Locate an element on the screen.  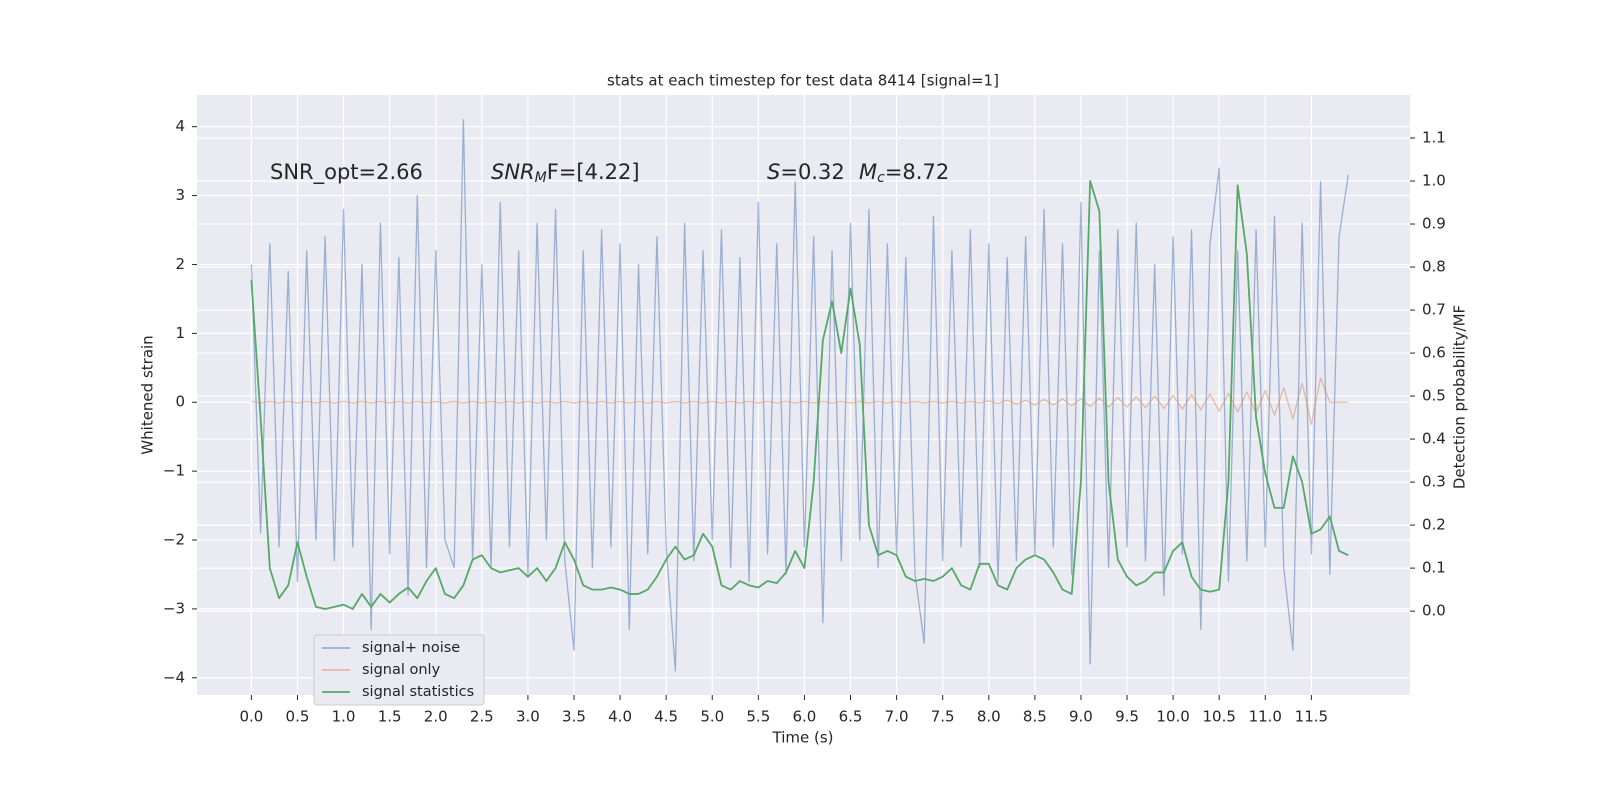
annotation: S=0.32 is located at coordinates (806, 172).